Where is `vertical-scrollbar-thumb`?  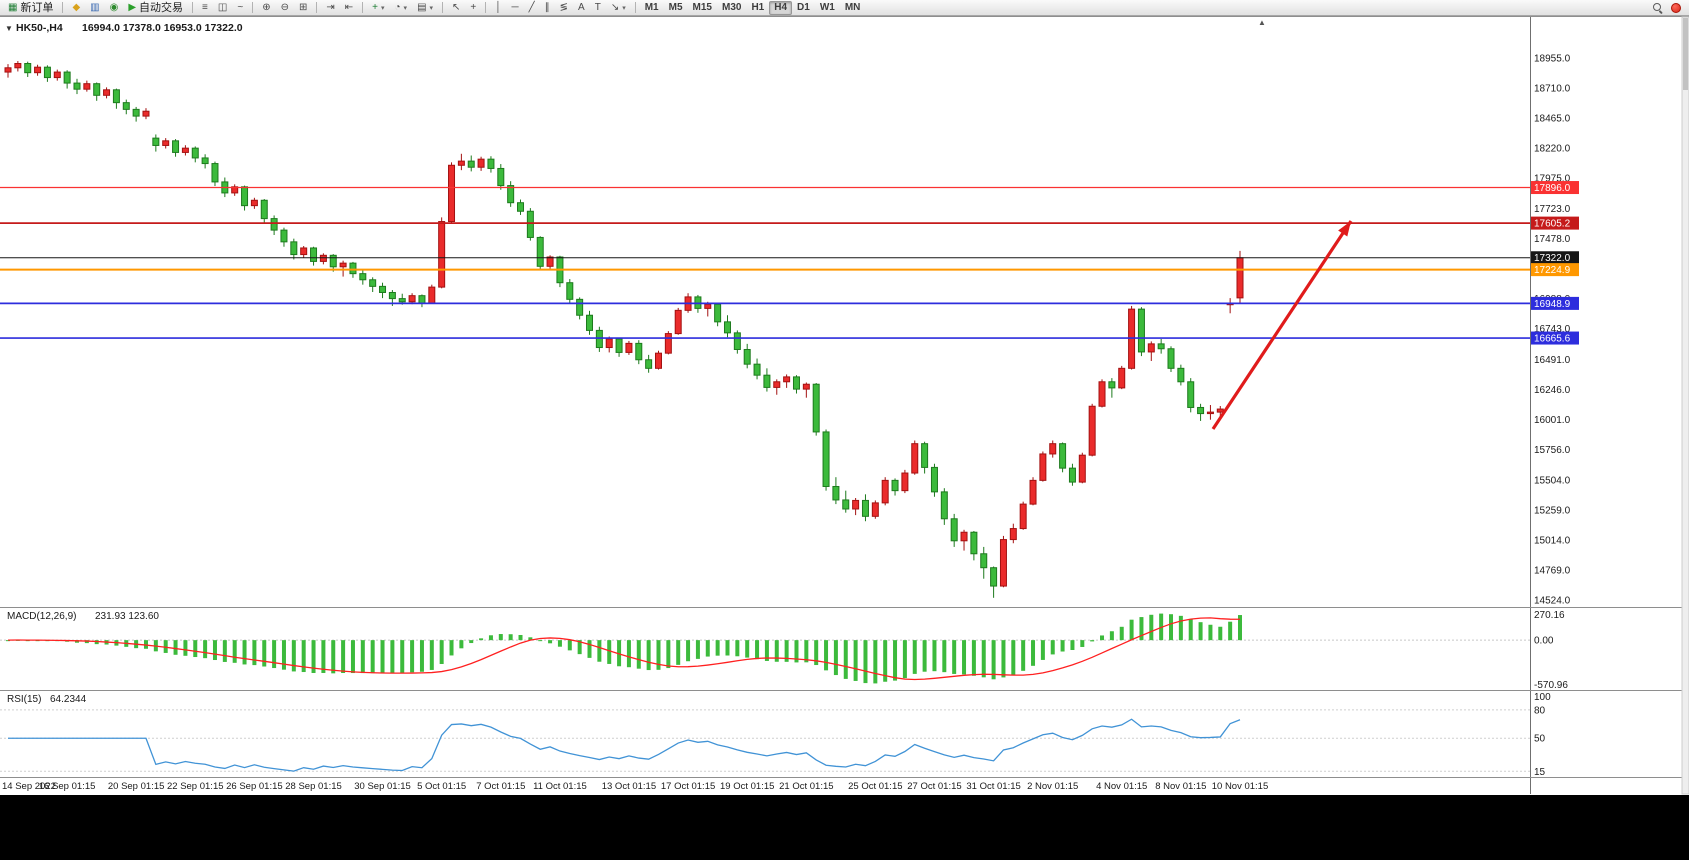 vertical-scrollbar-thumb is located at coordinates (1685, 54).